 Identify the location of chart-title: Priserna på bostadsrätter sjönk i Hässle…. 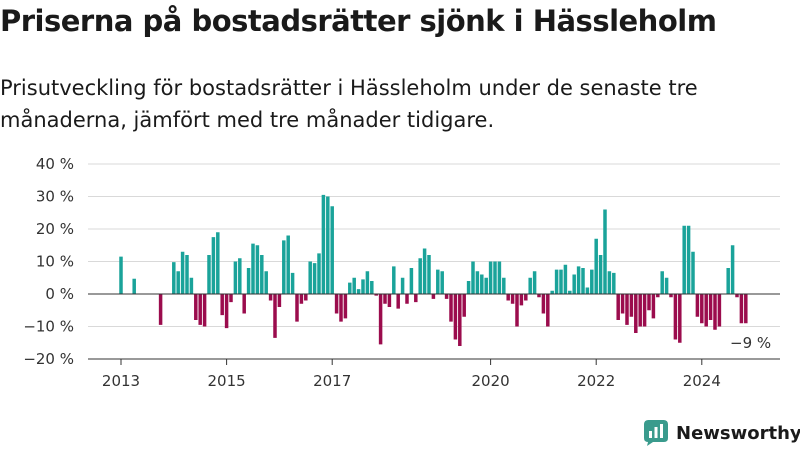
(358, 21).